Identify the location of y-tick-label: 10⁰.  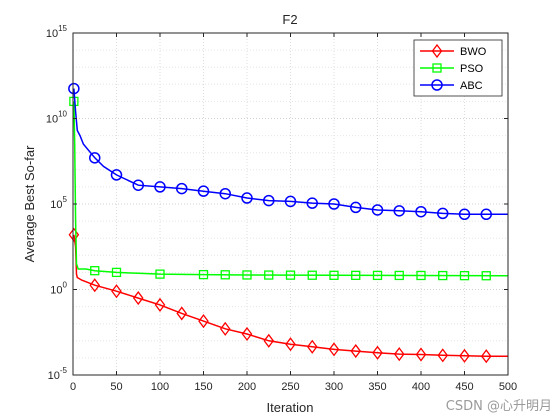
(58, 289).